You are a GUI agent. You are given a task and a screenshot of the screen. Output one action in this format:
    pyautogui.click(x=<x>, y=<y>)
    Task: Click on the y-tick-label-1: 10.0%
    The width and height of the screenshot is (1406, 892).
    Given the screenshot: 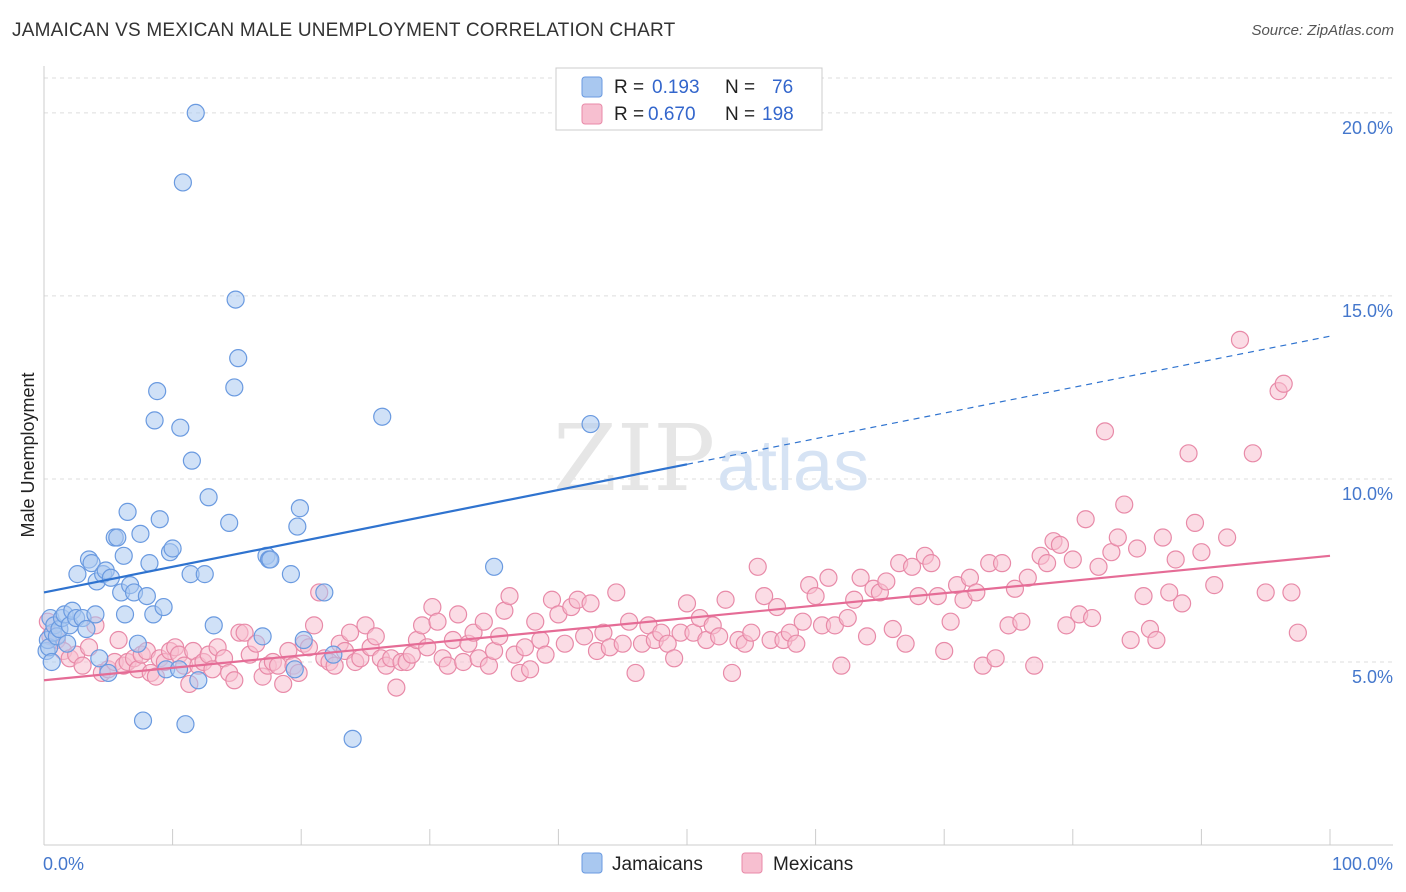 What is the action you would take?
    pyautogui.click(x=1367, y=494)
    